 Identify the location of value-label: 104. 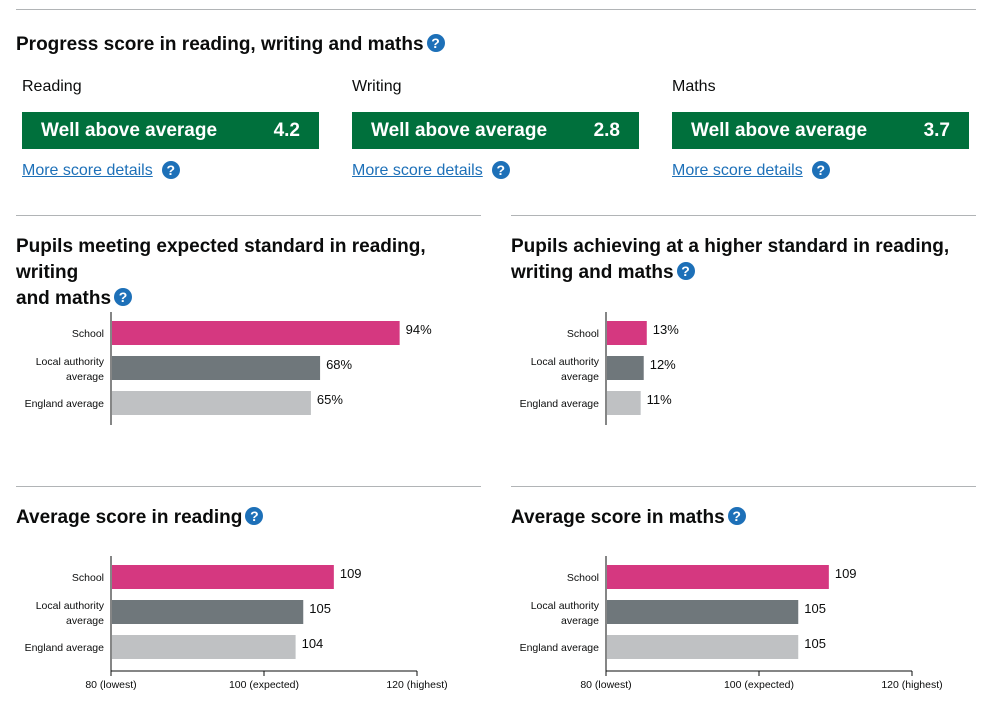
(313, 643).